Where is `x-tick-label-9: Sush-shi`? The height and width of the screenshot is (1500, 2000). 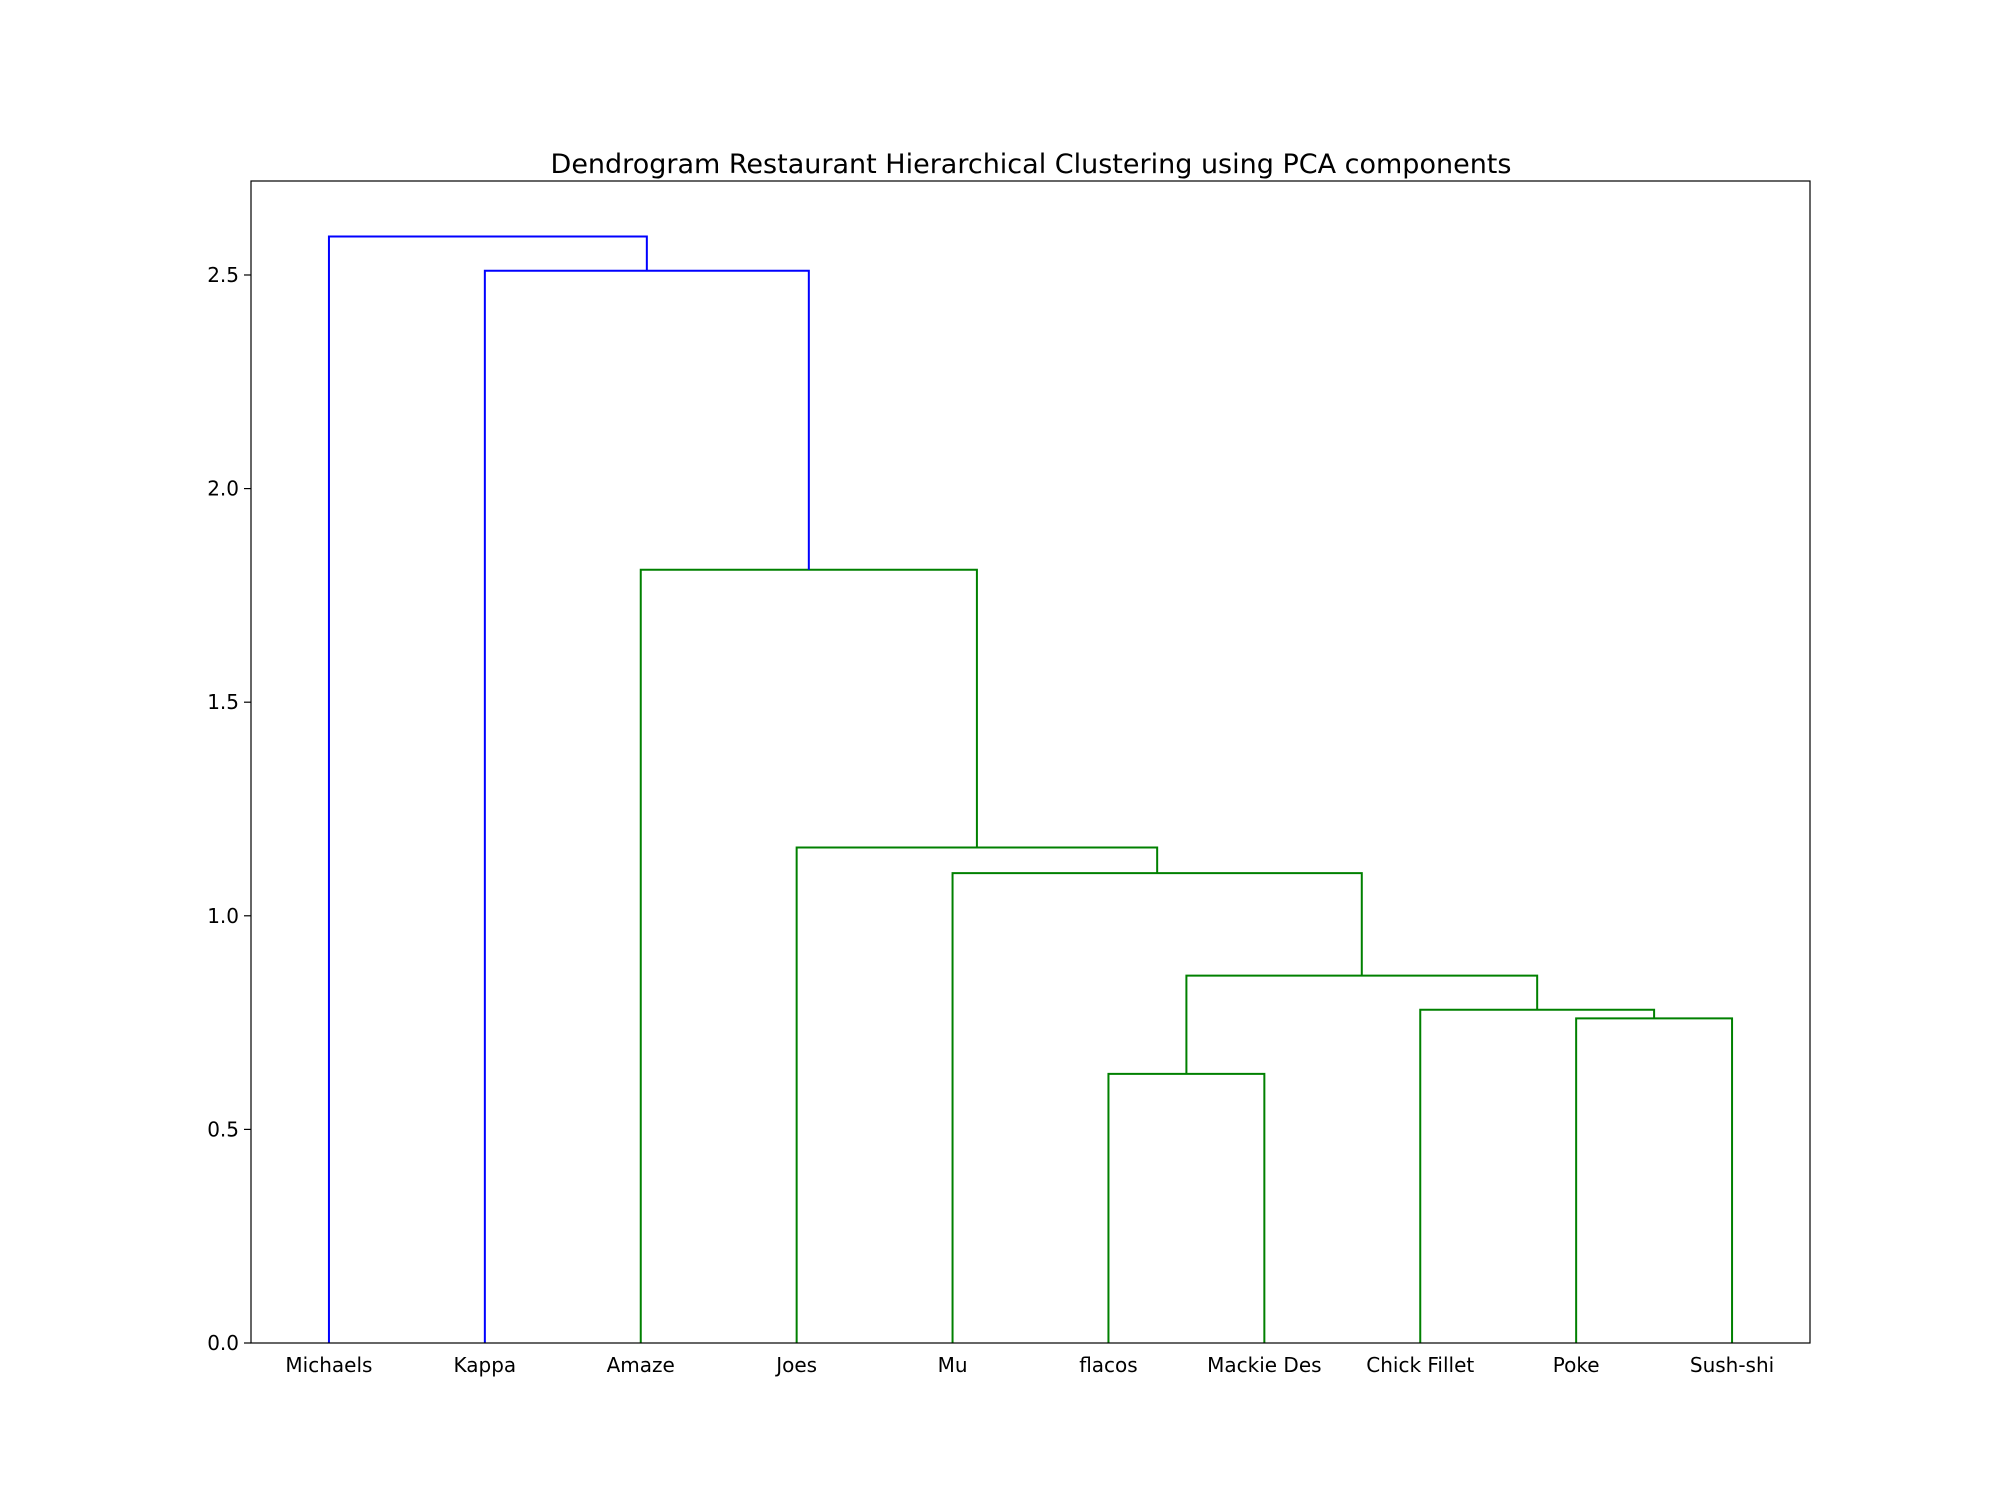 x-tick-label-9: Sush-shi is located at coordinates (1732, 1365).